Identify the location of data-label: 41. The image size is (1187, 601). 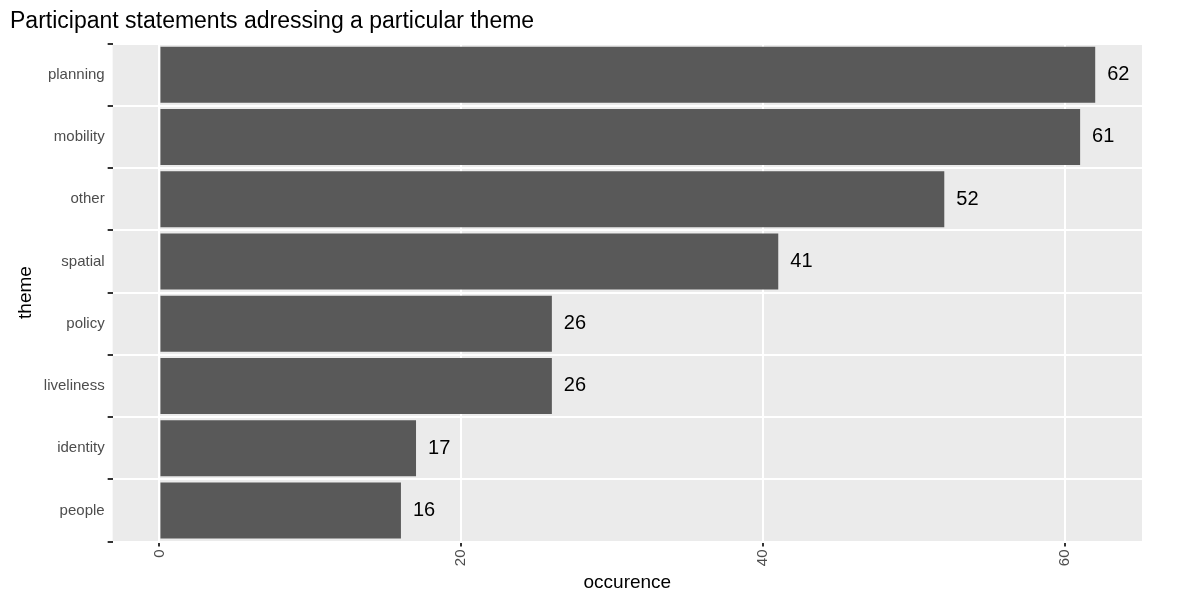
(801, 259).